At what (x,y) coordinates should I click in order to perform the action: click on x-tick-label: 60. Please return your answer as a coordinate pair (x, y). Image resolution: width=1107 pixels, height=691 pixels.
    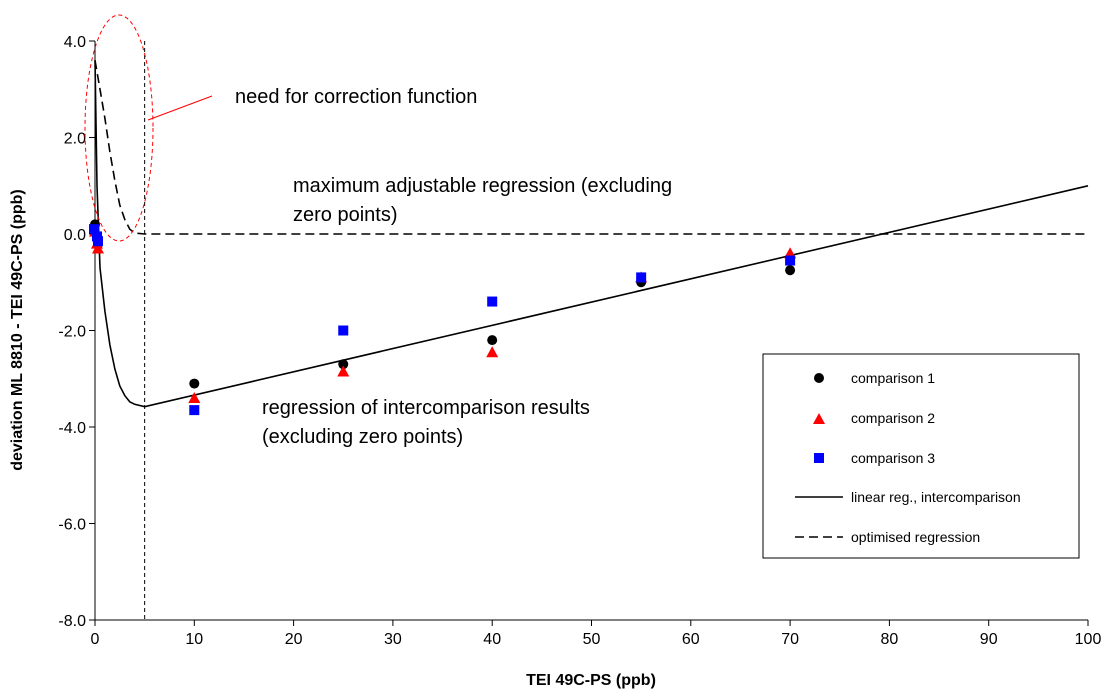
    Looking at the image, I should click on (691, 639).